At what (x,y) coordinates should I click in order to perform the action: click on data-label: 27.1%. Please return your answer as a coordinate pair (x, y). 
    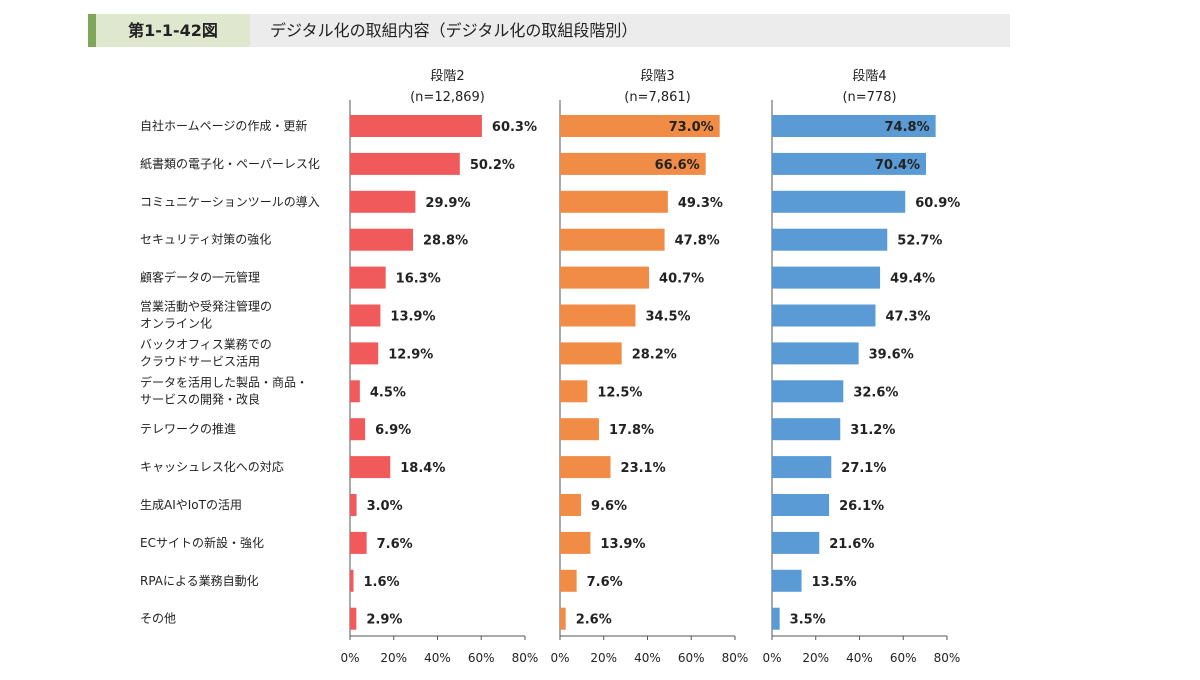
    Looking at the image, I should click on (863, 468).